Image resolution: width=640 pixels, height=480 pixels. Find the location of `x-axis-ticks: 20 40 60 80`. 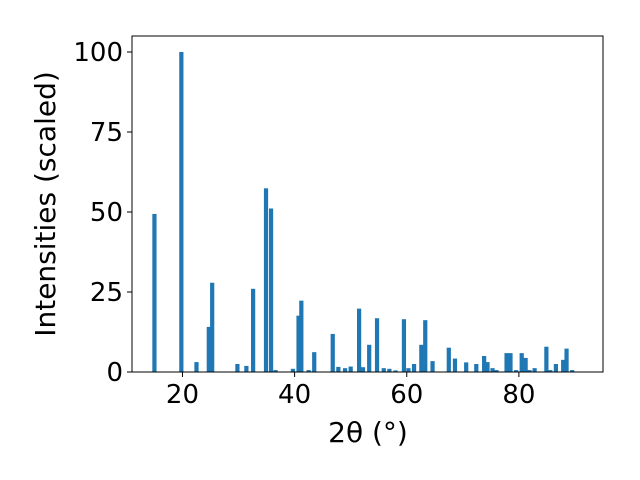

x-axis-ticks: 20 40 60 80 is located at coordinates (350, 391).